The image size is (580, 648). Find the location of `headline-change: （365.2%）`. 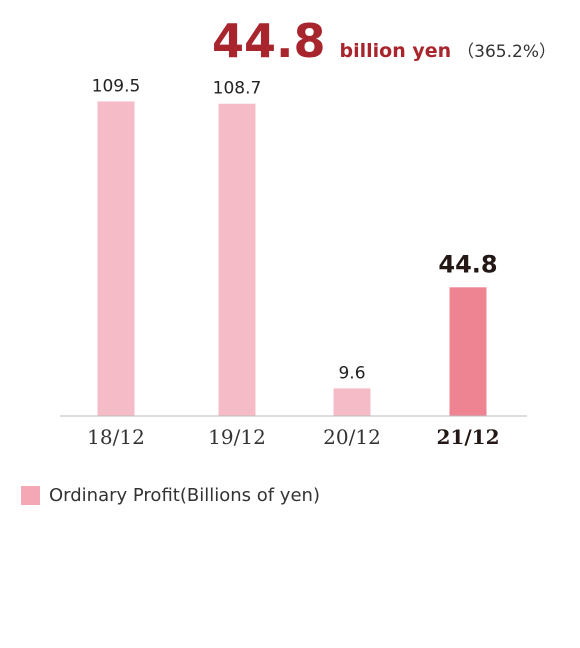

headline-change: （365.2%） is located at coordinates (506, 52).